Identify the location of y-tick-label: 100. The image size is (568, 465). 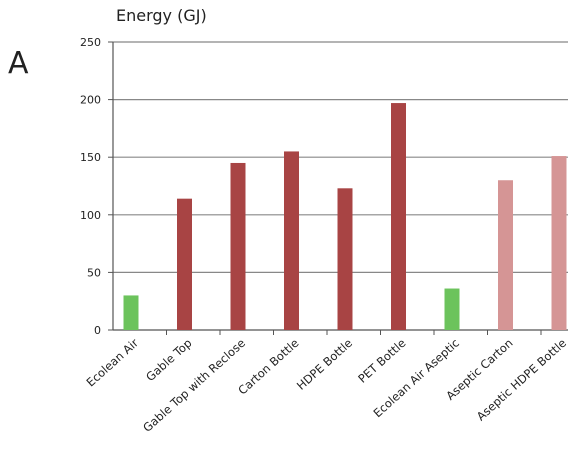
(90, 215).